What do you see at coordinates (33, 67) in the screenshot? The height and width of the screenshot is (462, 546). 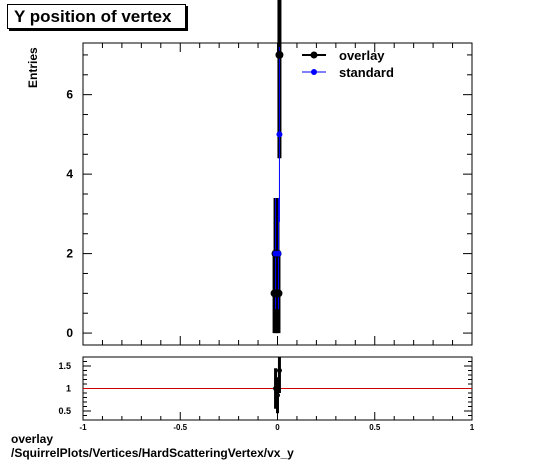 I see `y-axis-label: Entries` at bounding box center [33, 67].